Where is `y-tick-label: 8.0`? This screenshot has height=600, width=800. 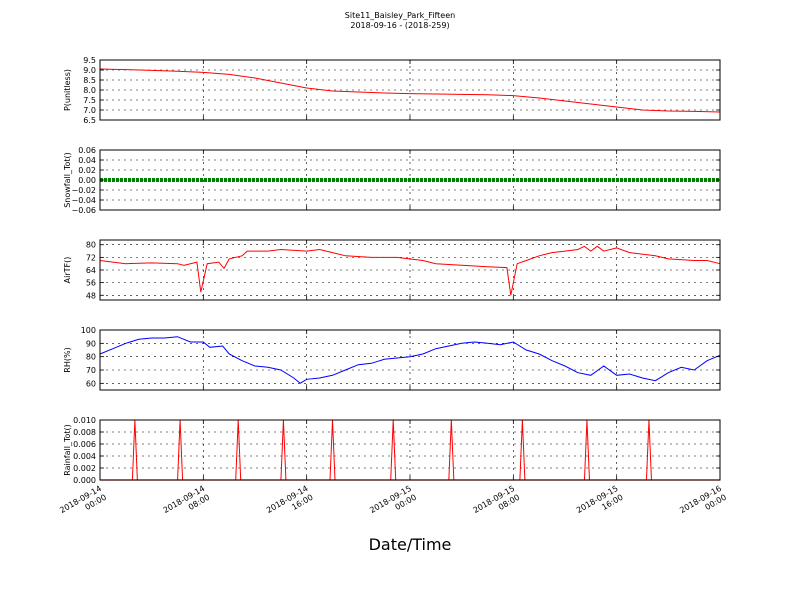
y-tick-label: 8.0 is located at coordinates (89, 90).